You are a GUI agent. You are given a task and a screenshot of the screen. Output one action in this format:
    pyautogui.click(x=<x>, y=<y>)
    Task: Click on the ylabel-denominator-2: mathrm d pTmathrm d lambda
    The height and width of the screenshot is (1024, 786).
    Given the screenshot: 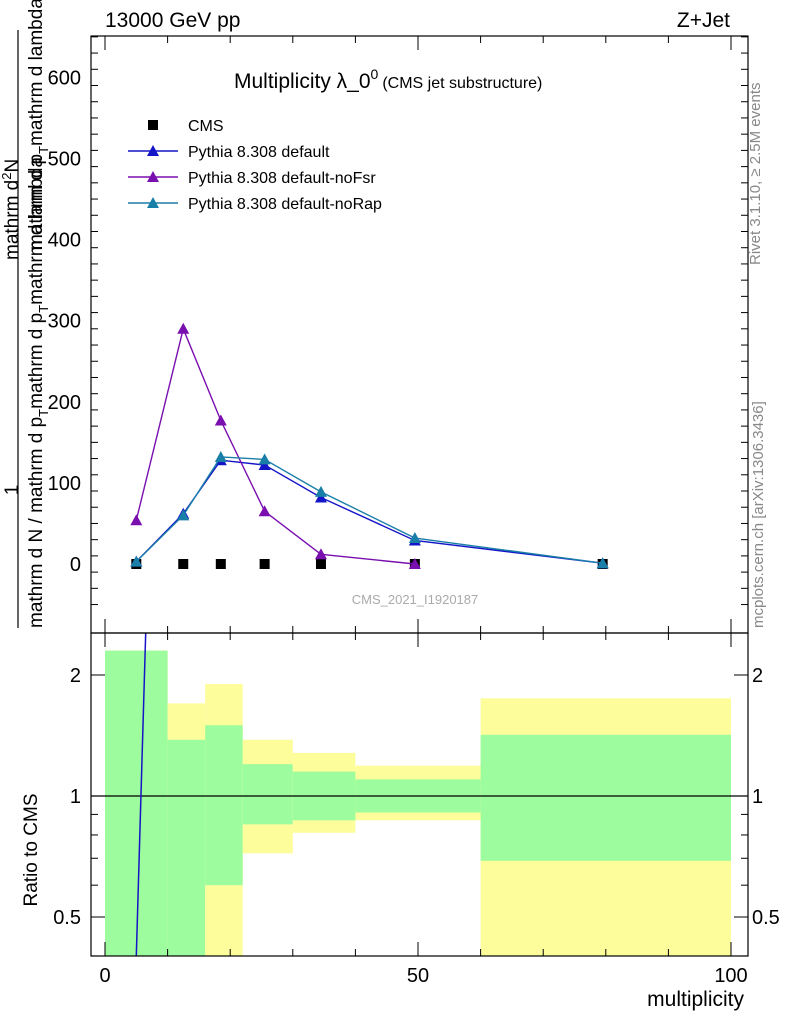 What is the action you would take?
    pyautogui.click(x=38, y=125)
    